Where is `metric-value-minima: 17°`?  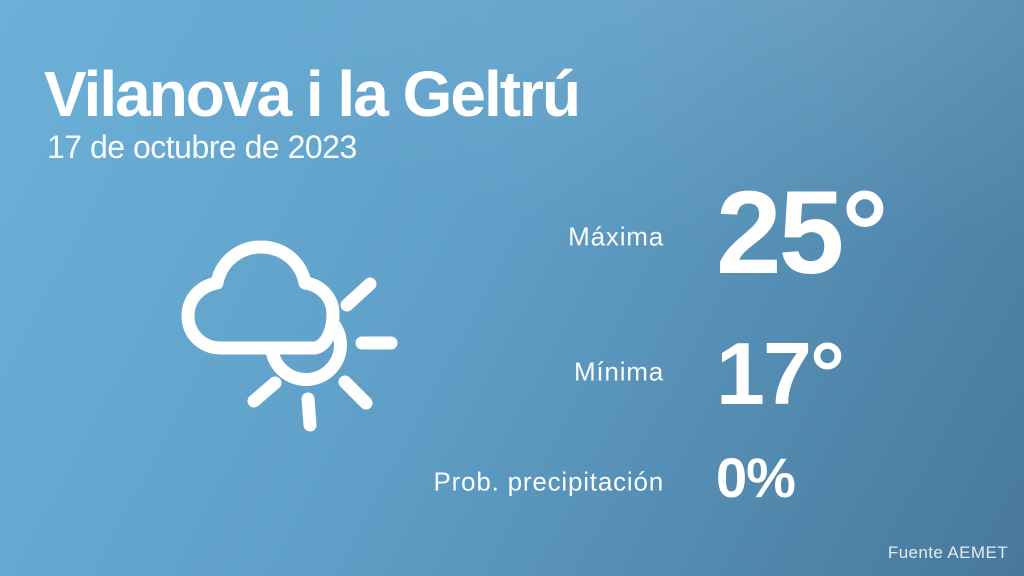 metric-value-minima: 17° is located at coordinates (780, 373).